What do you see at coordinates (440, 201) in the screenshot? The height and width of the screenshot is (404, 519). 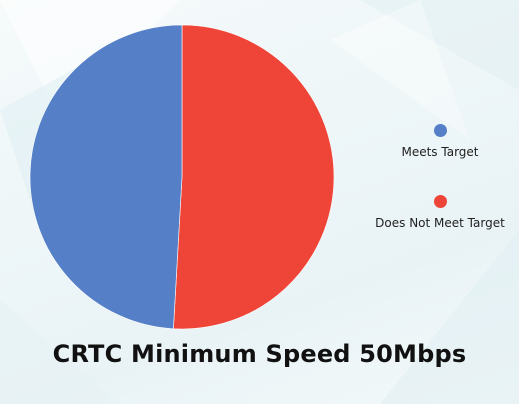 I see `legend-swatch-does-not-meet-target` at bounding box center [440, 201].